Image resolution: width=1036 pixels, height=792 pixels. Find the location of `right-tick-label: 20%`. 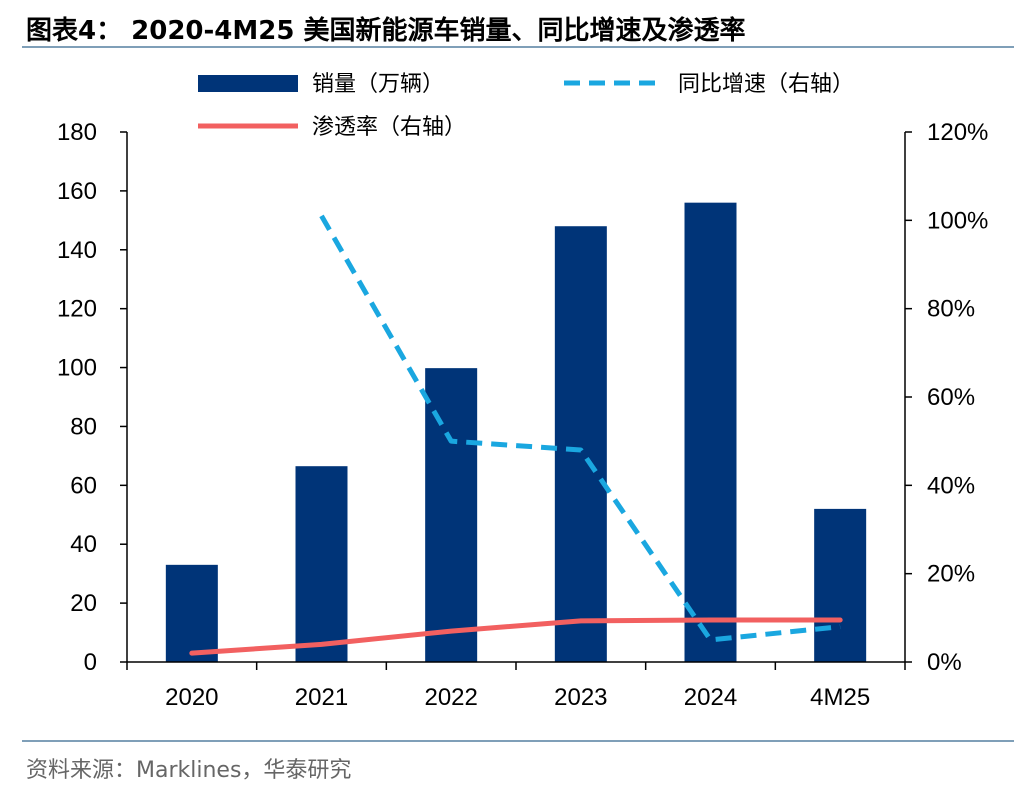

right-tick-label: 20% is located at coordinates (951, 574).